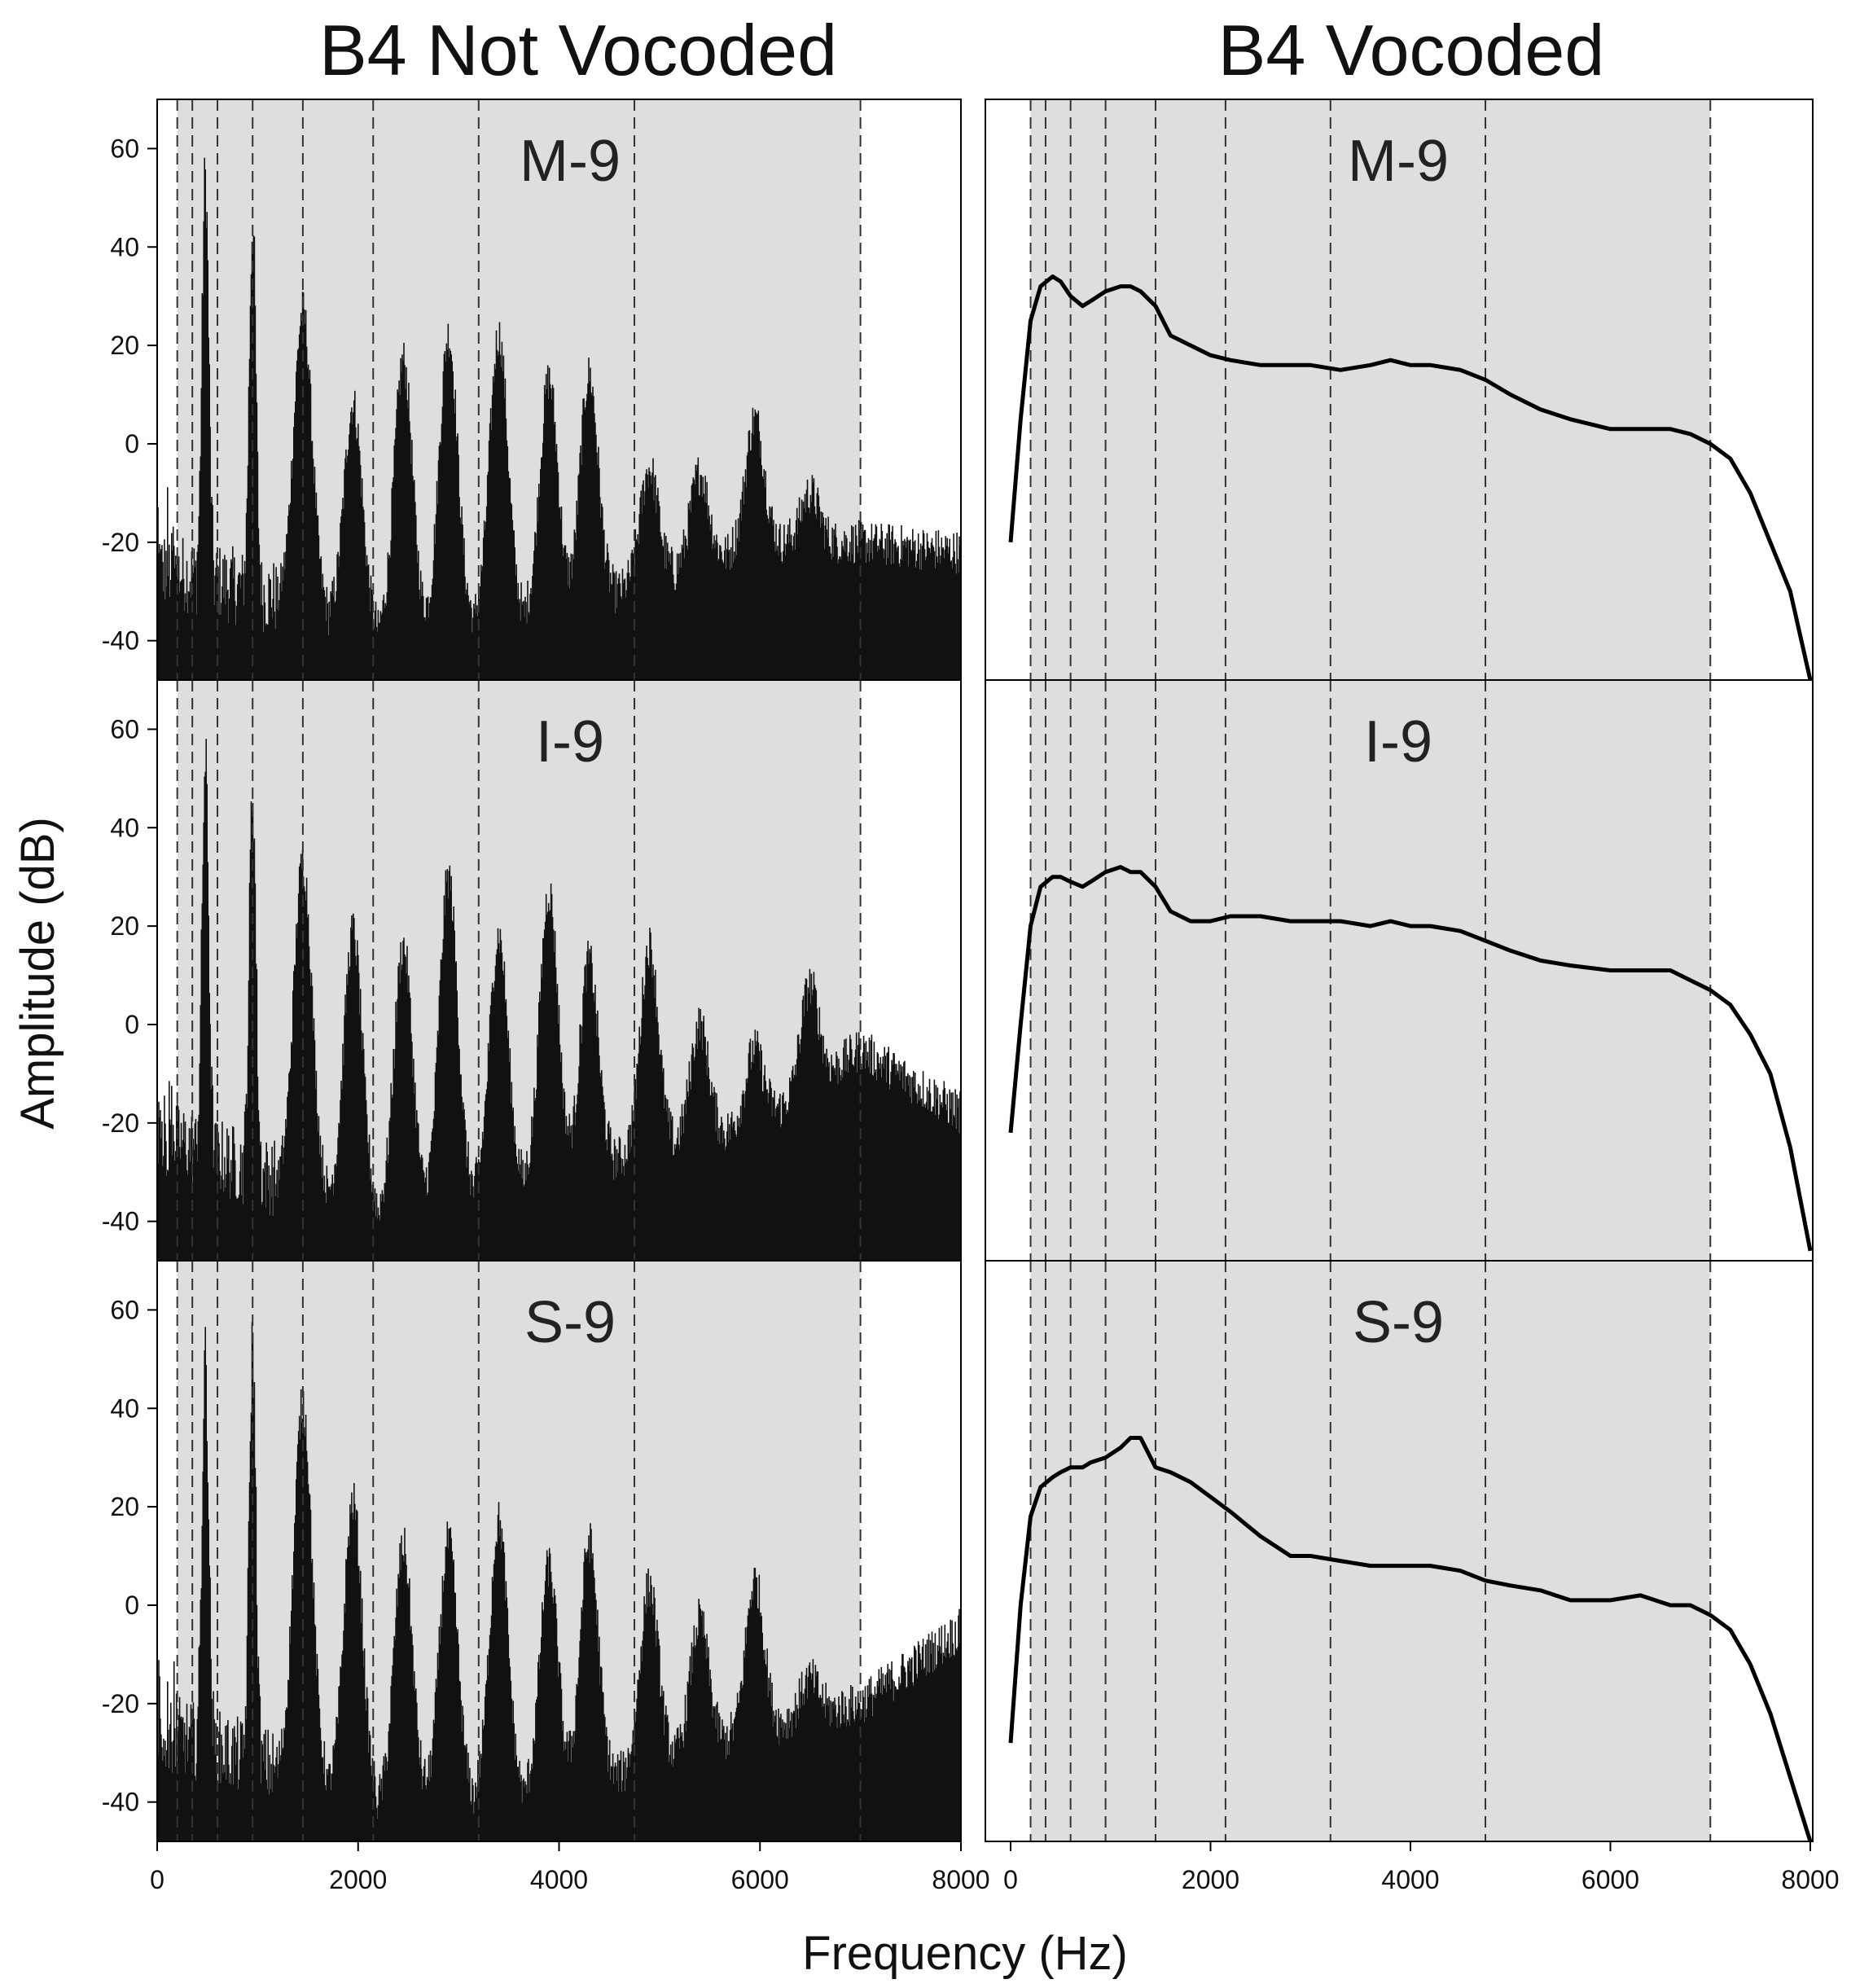 The width and height of the screenshot is (1873, 1988). I want to click on panel-m-9-vocoded: M-9, so click(1399, 390).